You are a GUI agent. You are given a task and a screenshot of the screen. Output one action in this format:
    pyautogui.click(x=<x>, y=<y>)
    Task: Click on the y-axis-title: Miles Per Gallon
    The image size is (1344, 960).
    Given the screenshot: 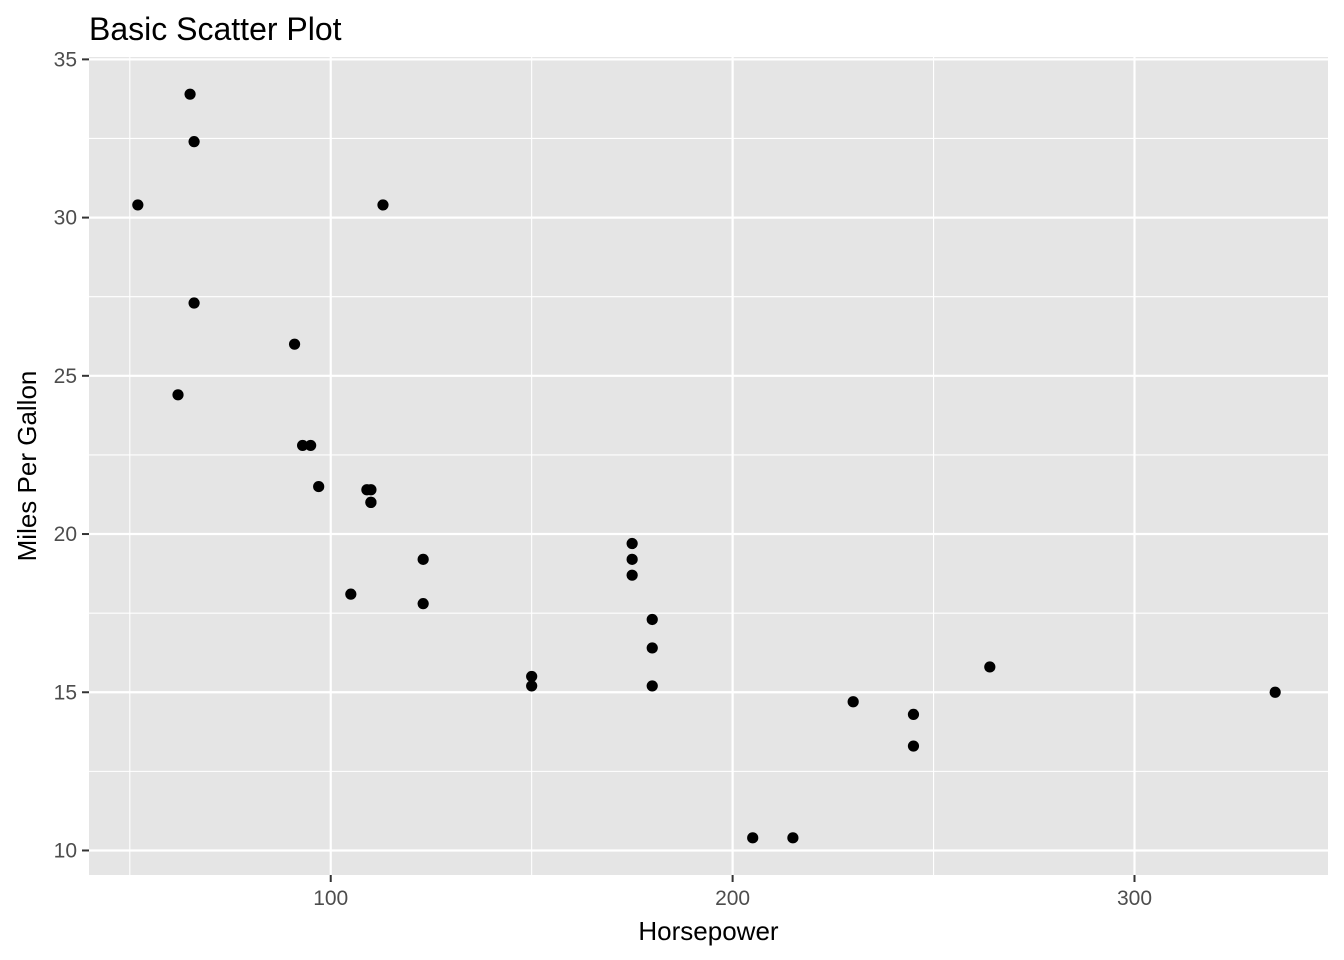 What is the action you would take?
    pyautogui.click(x=27, y=466)
    